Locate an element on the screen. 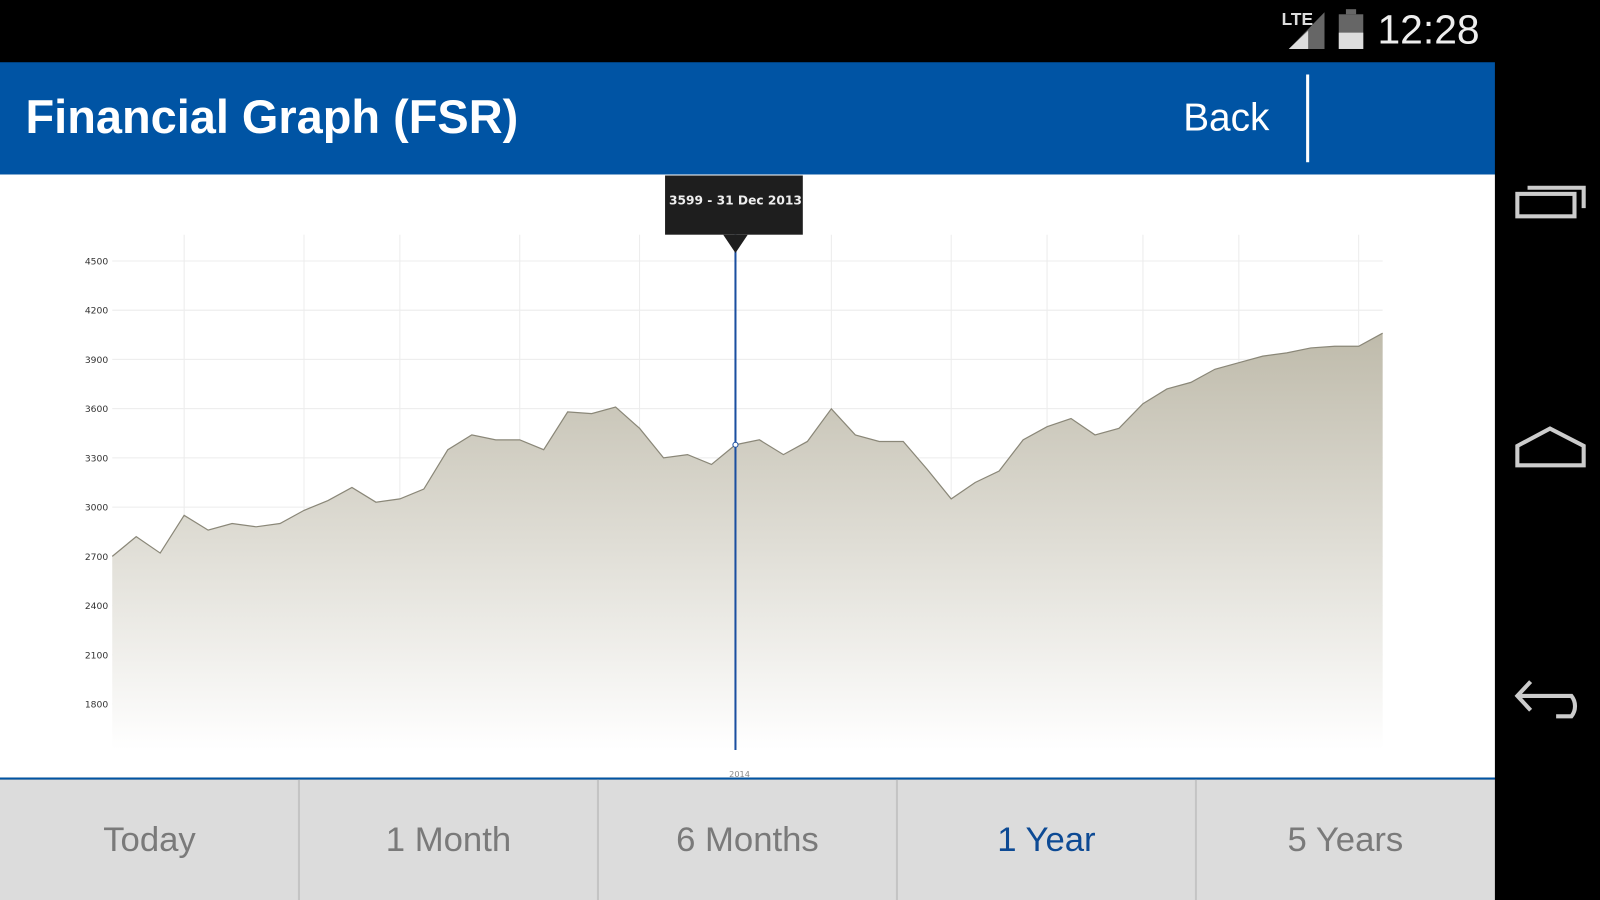  tab-label: 5 Years is located at coordinates (1346, 840).